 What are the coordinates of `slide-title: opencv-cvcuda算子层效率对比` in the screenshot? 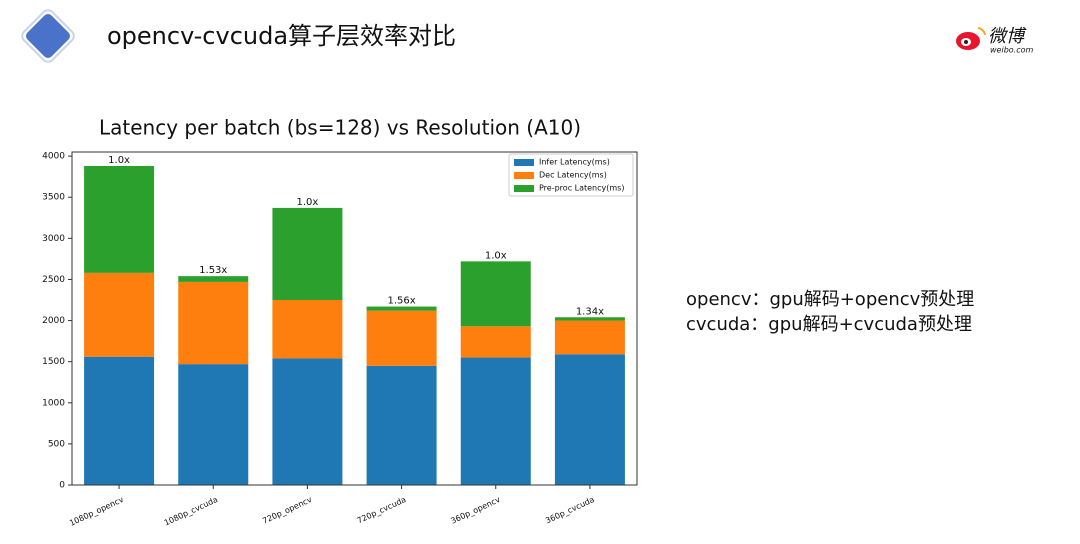 It's located at (281, 36).